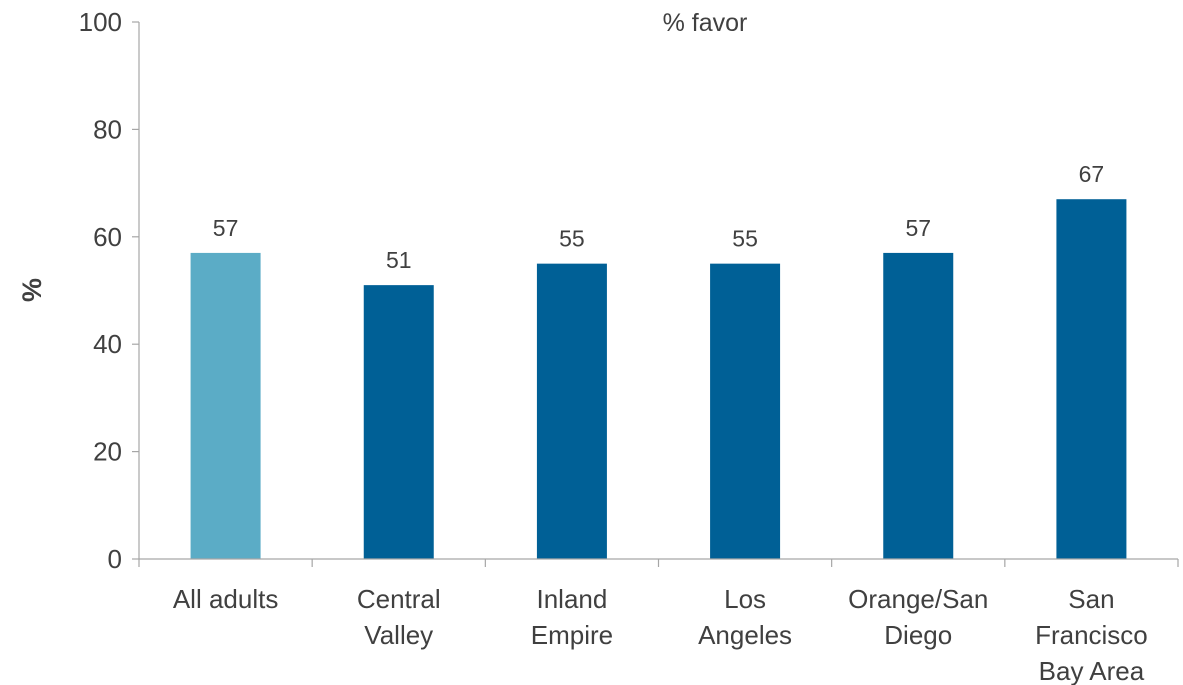 This screenshot has height=685, width=1183. I want to click on x-tick-label: Inland Empire, so click(572, 617).